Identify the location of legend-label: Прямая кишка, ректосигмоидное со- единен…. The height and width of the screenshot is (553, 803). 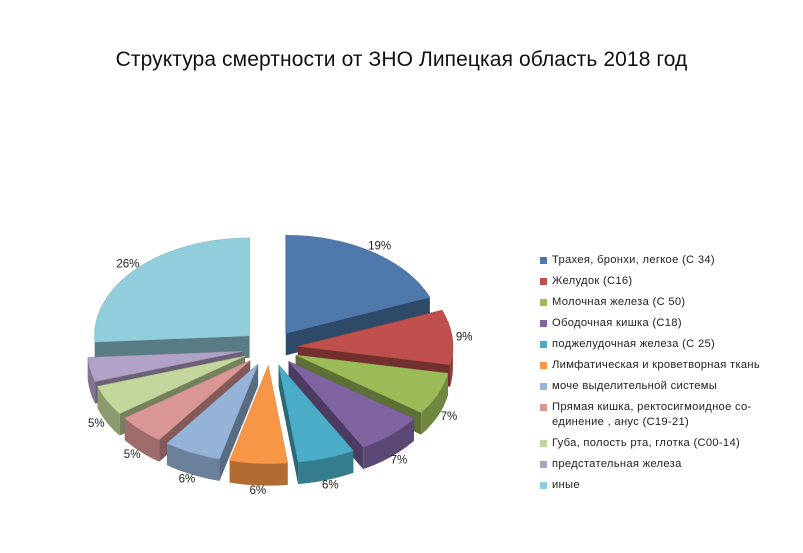
(652, 414).